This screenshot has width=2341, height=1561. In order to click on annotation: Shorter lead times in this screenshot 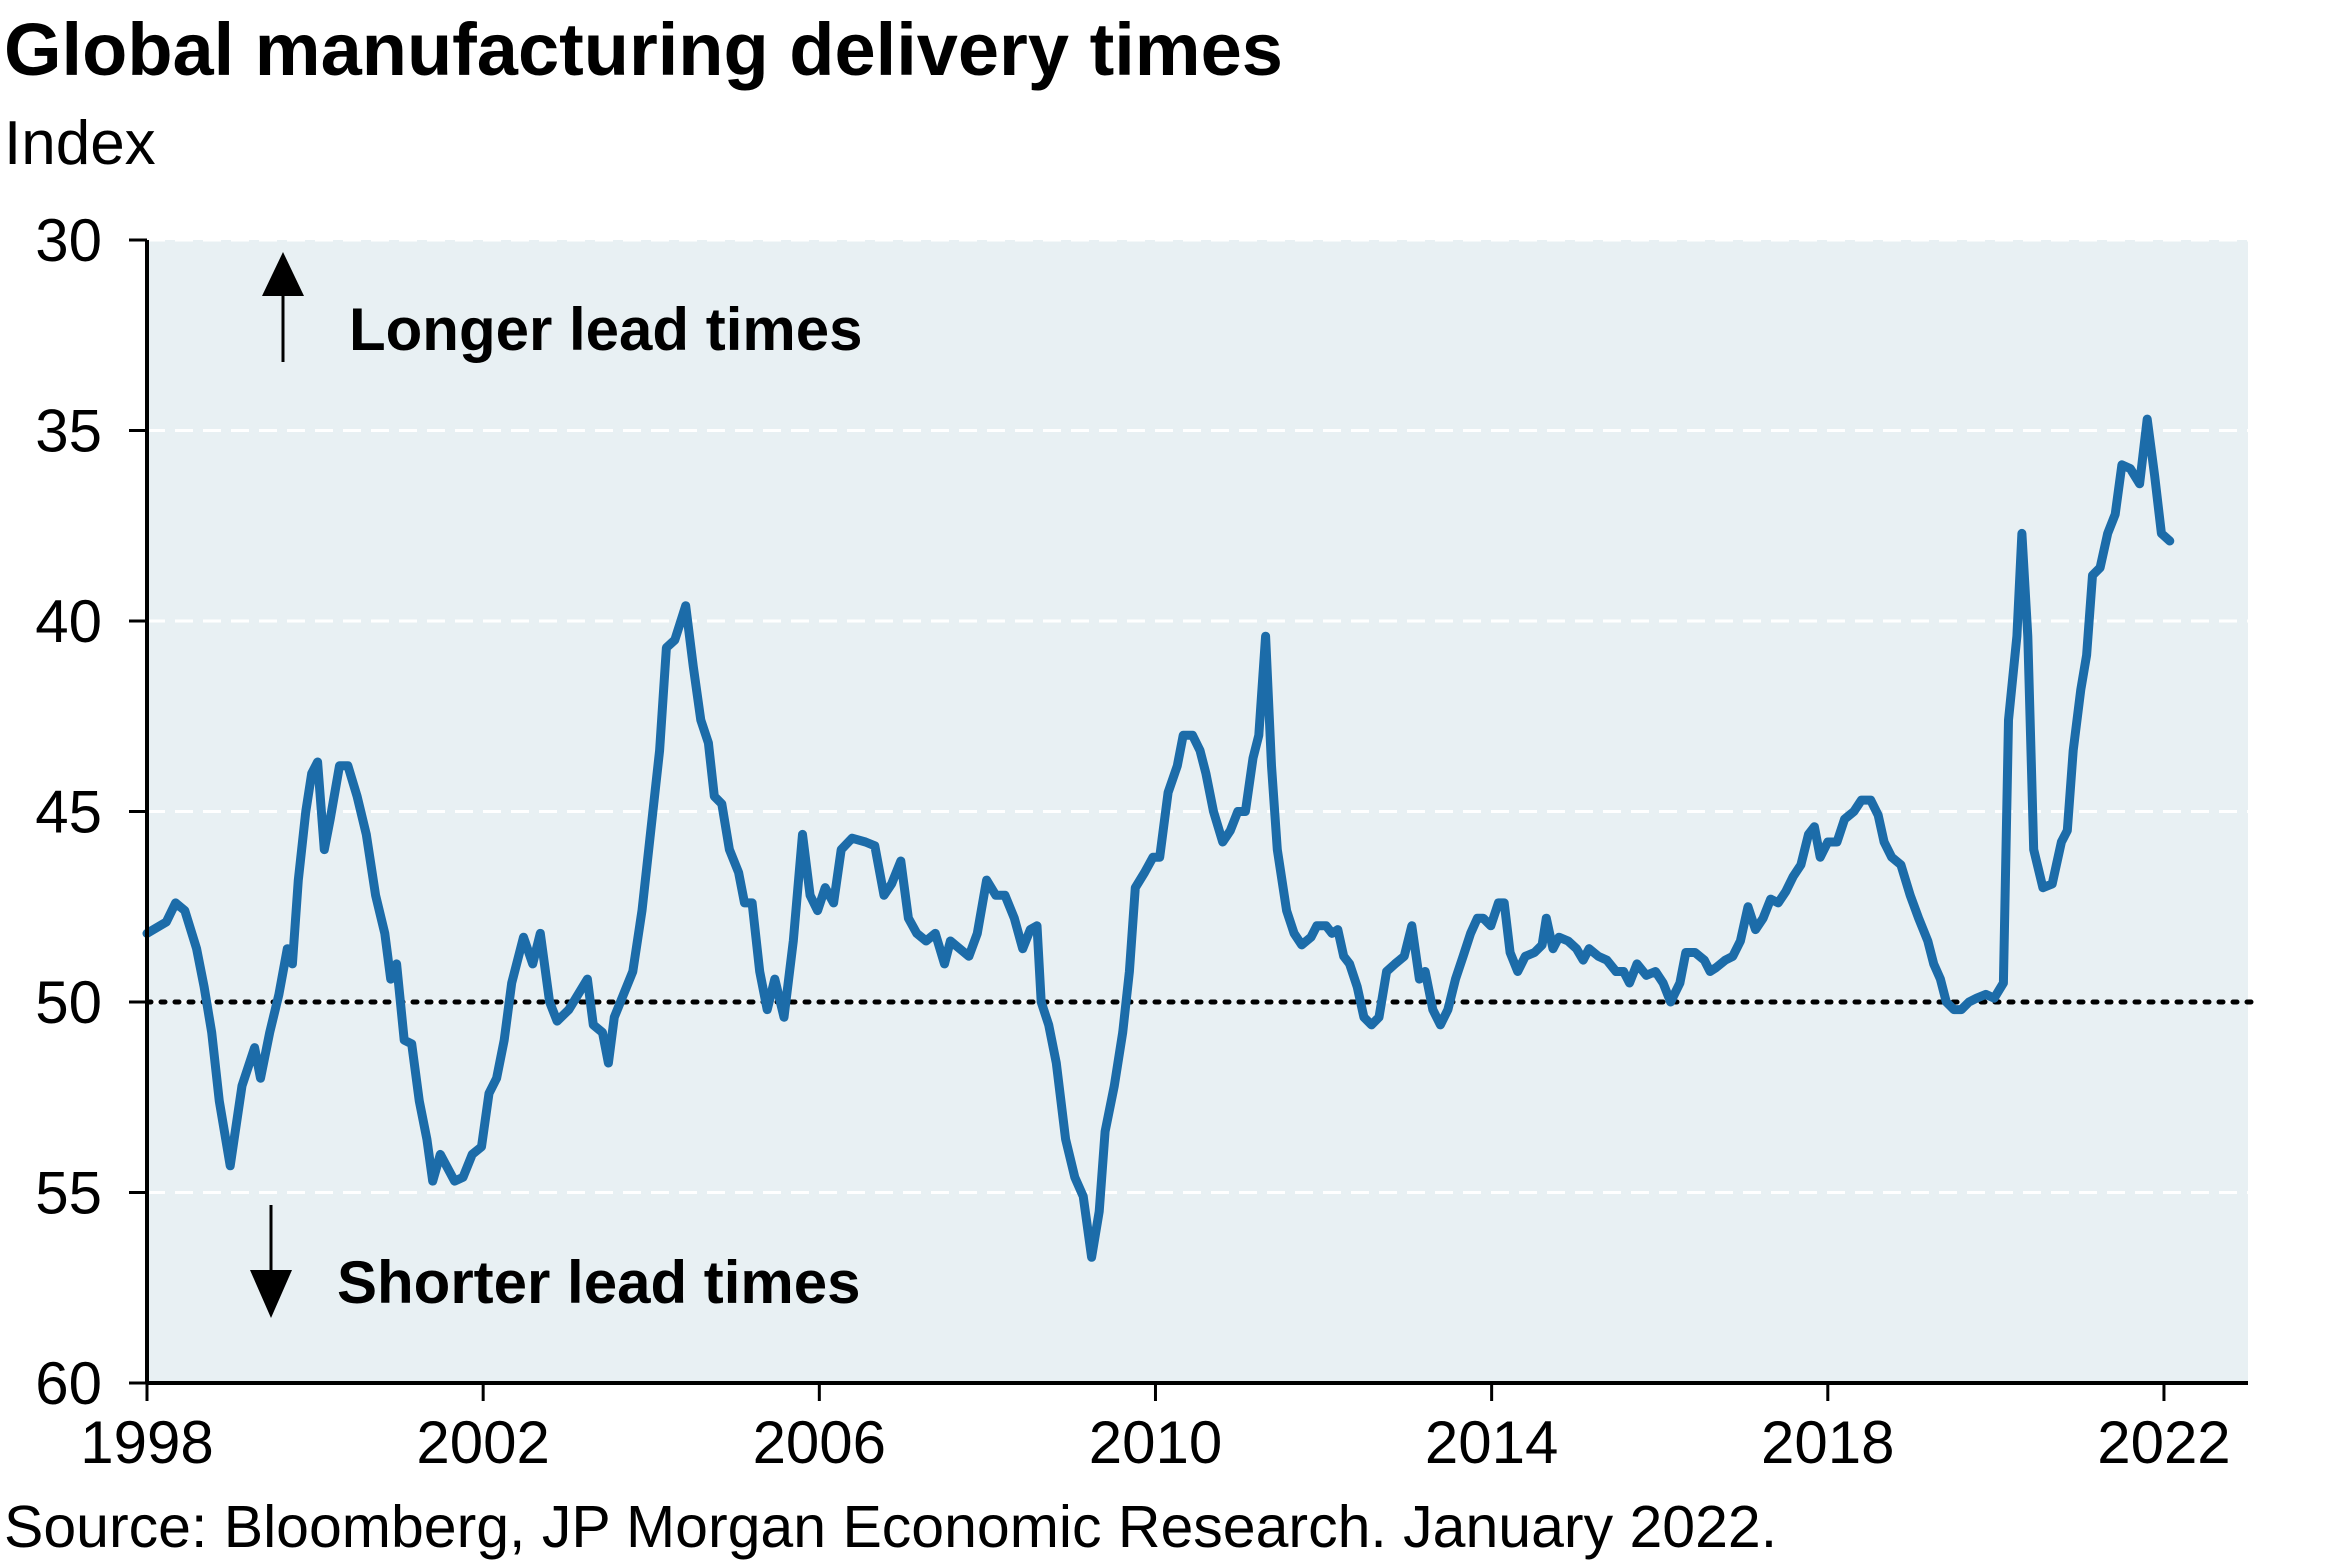, I will do `click(599, 1282)`.